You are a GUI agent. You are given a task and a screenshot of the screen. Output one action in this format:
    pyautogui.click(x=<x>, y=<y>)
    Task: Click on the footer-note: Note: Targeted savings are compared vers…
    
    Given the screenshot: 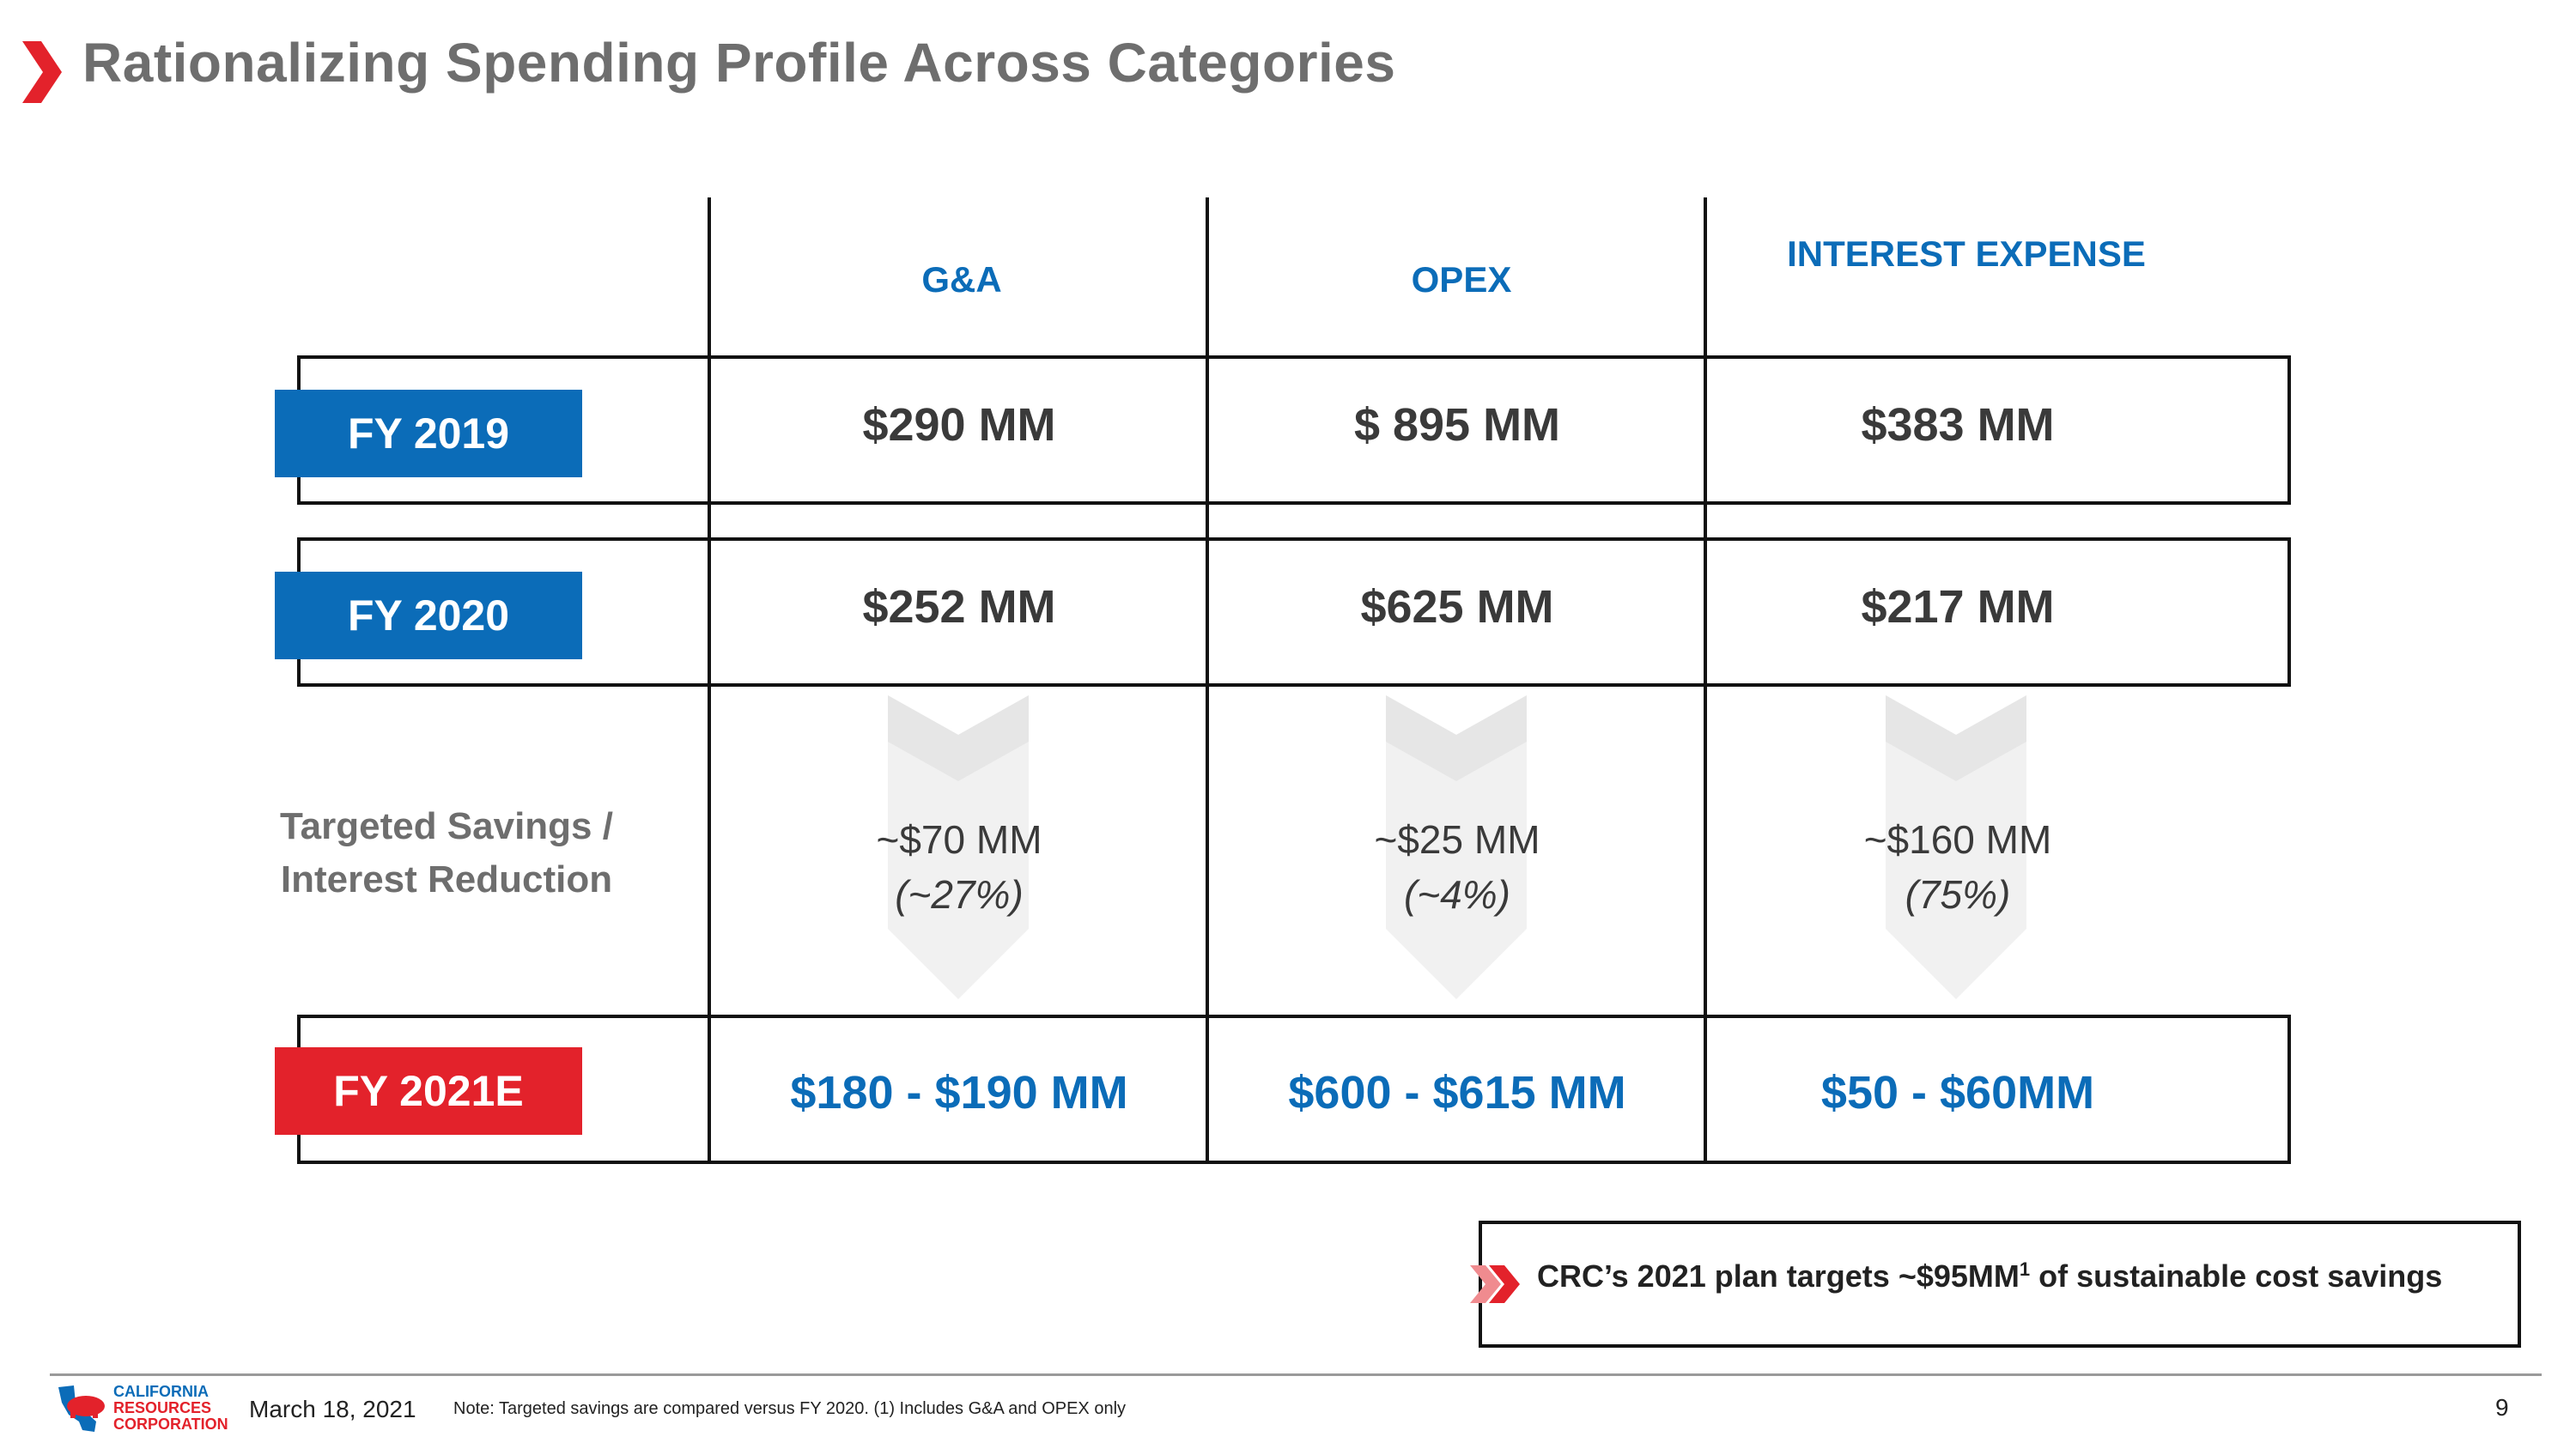 What is the action you would take?
    pyautogui.click(x=790, y=1408)
    